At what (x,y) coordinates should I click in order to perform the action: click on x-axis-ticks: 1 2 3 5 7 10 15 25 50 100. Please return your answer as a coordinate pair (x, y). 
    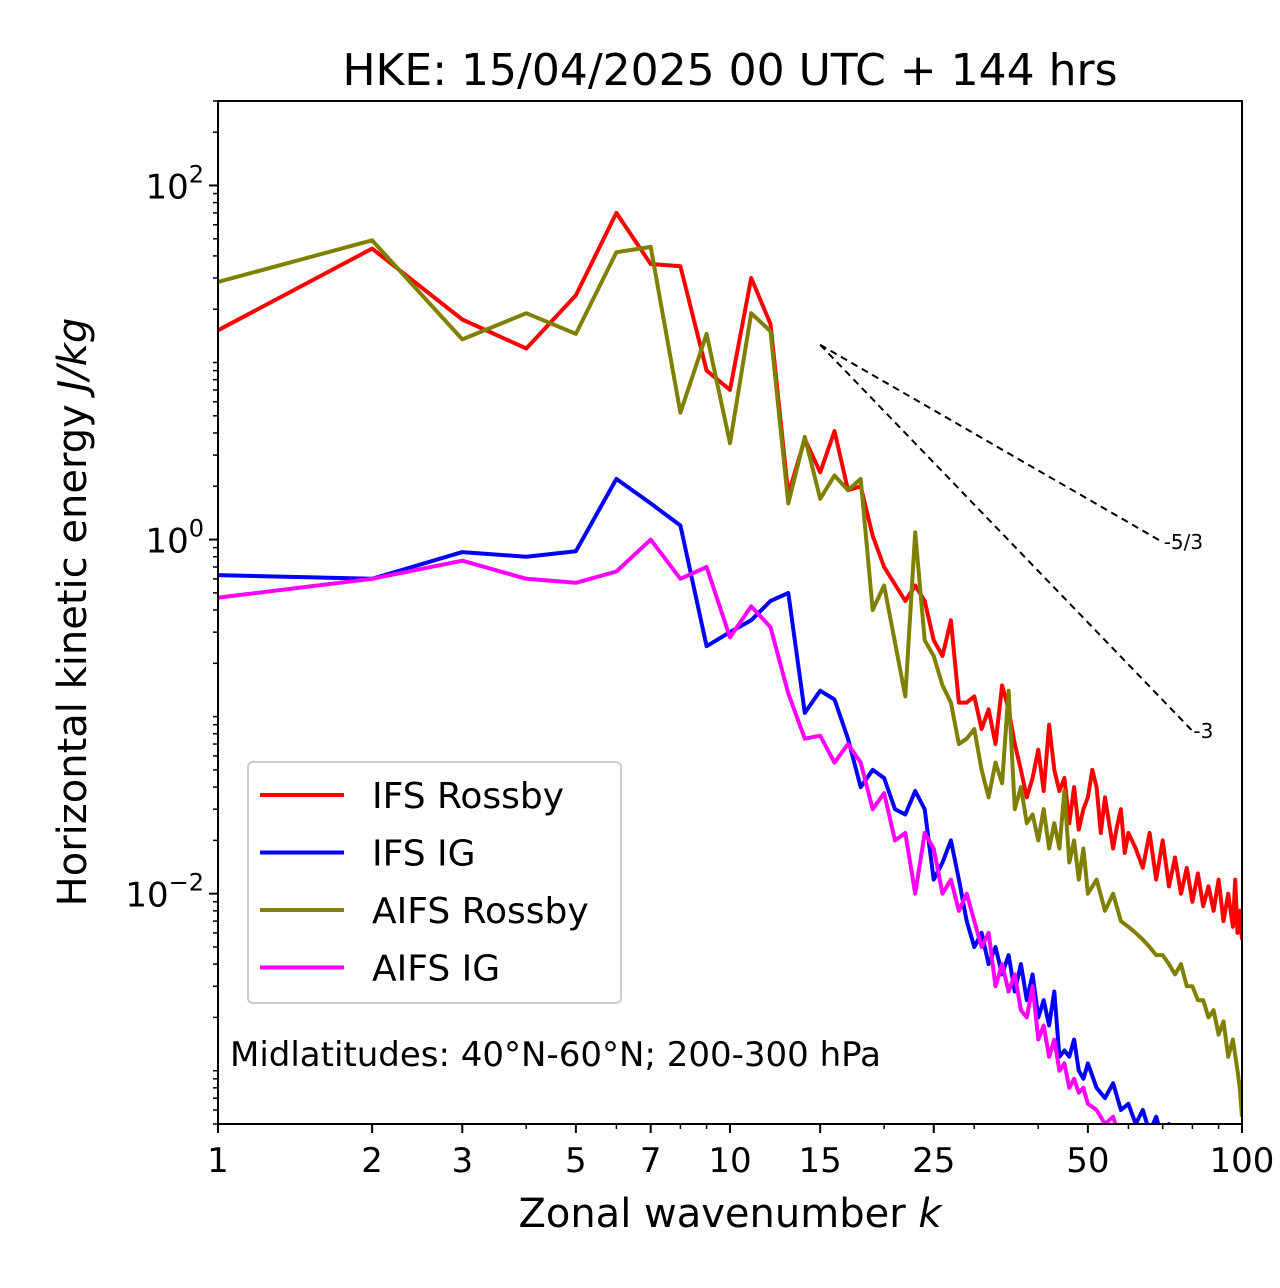
    Looking at the image, I should click on (740, 1152).